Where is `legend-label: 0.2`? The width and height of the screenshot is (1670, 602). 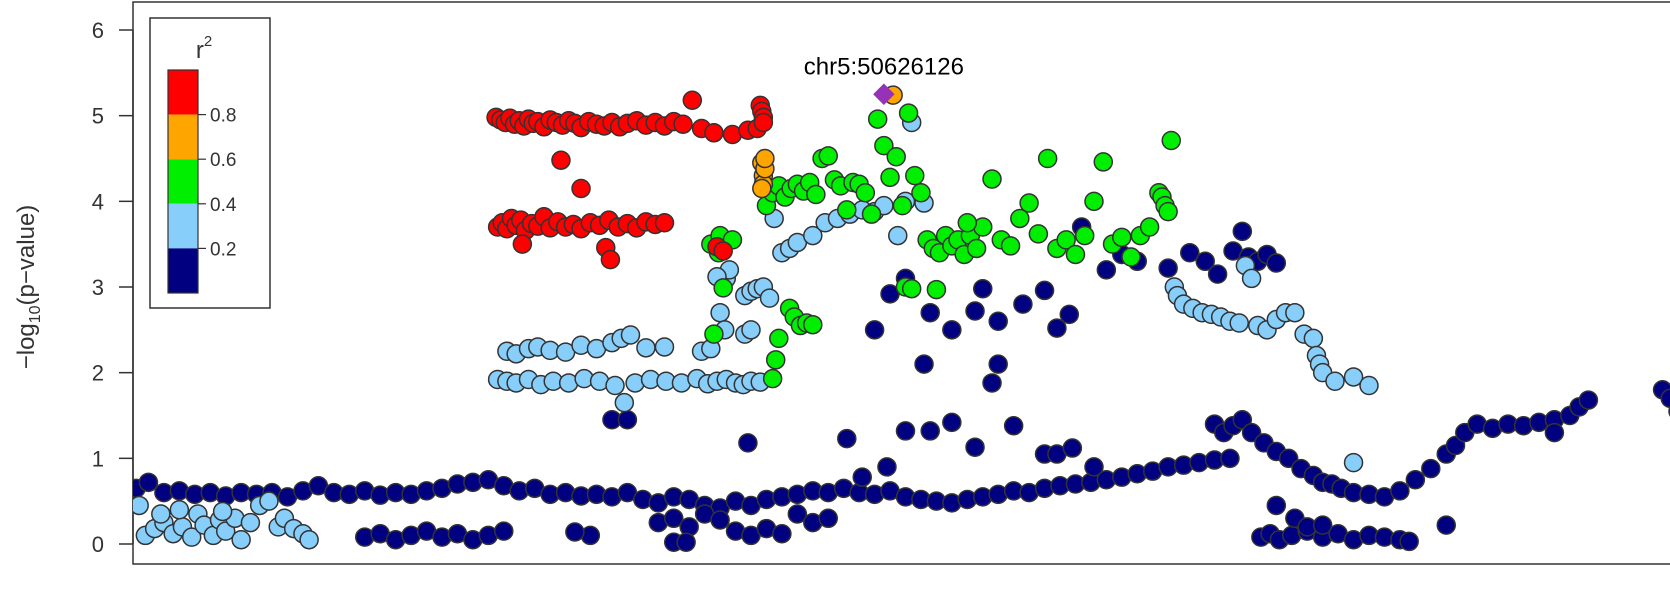 legend-label: 0.2 is located at coordinates (223, 249).